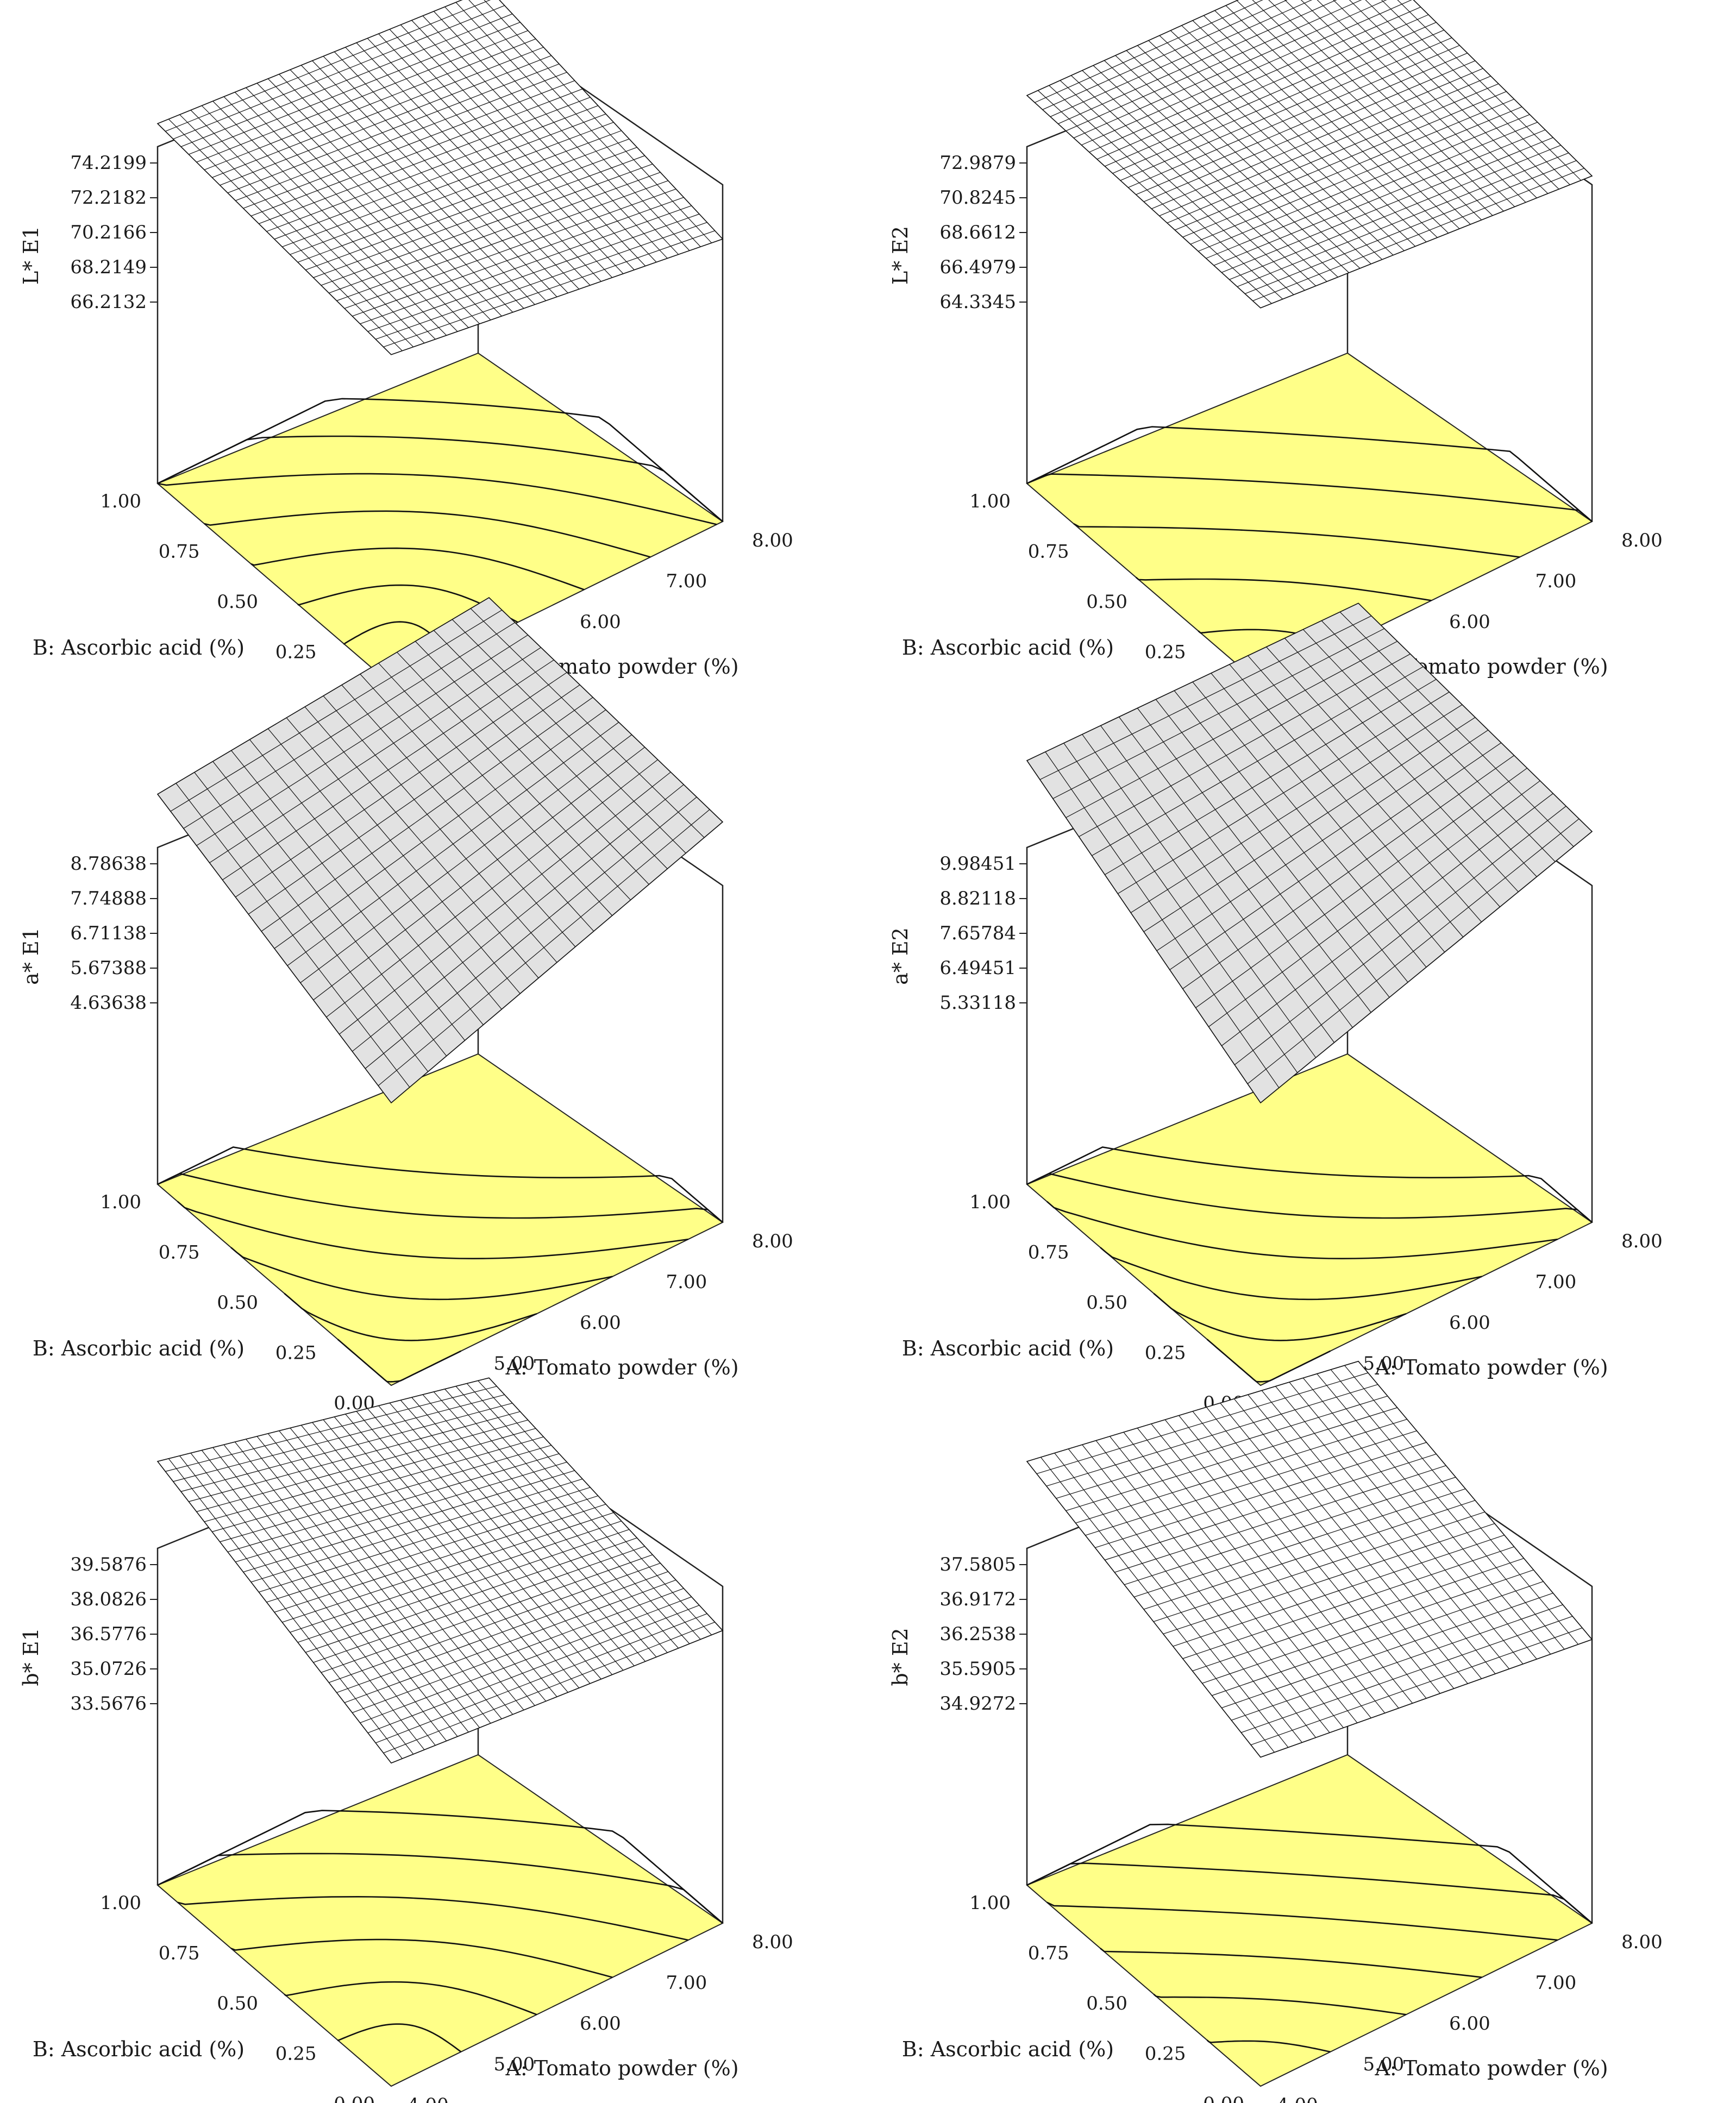  What do you see at coordinates (978, 1669) in the screenshot?
I see `z-tick-label: 35.5905` at bounding box center [978, 1669].